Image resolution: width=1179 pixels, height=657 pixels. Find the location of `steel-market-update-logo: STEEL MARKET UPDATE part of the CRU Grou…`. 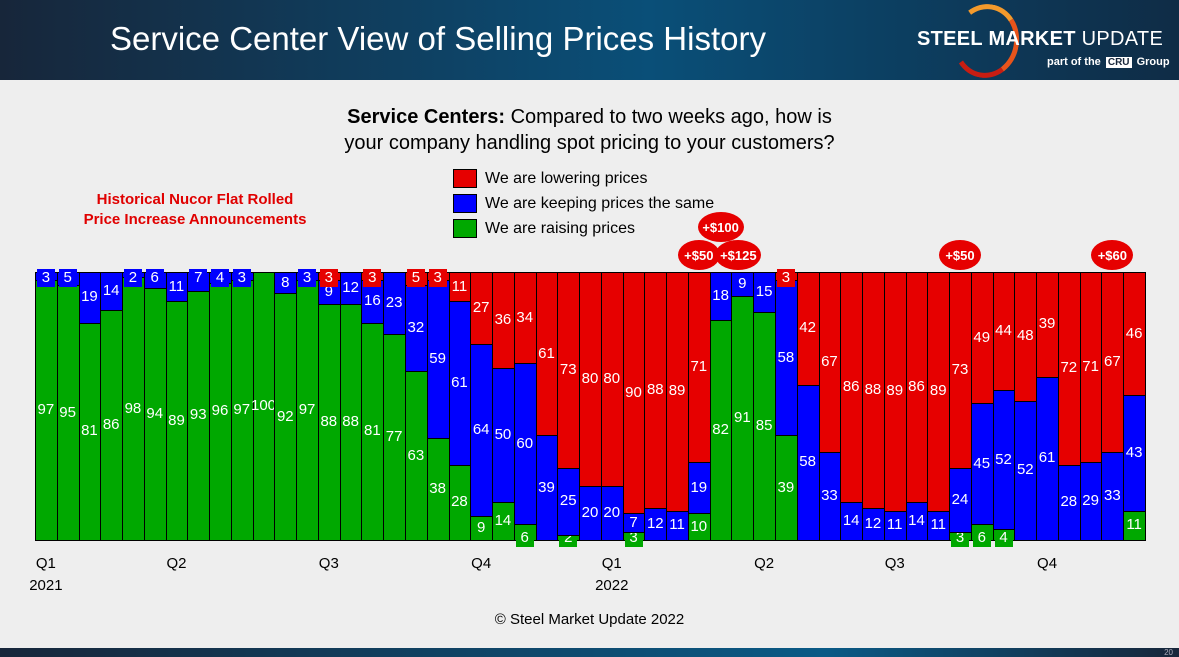

steel-market-update-logo: STEEL MARKET UPDATE part of the CRU Grou… is located at coordinates (1045, 42).